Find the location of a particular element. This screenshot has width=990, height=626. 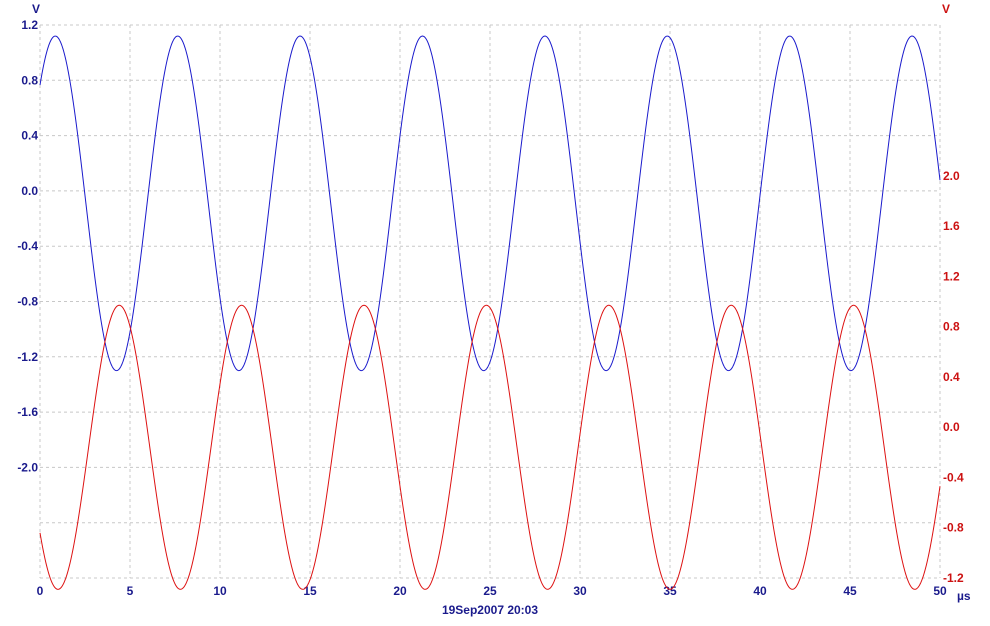

x-tick-label: 10 is located at coordinates (220, 591).